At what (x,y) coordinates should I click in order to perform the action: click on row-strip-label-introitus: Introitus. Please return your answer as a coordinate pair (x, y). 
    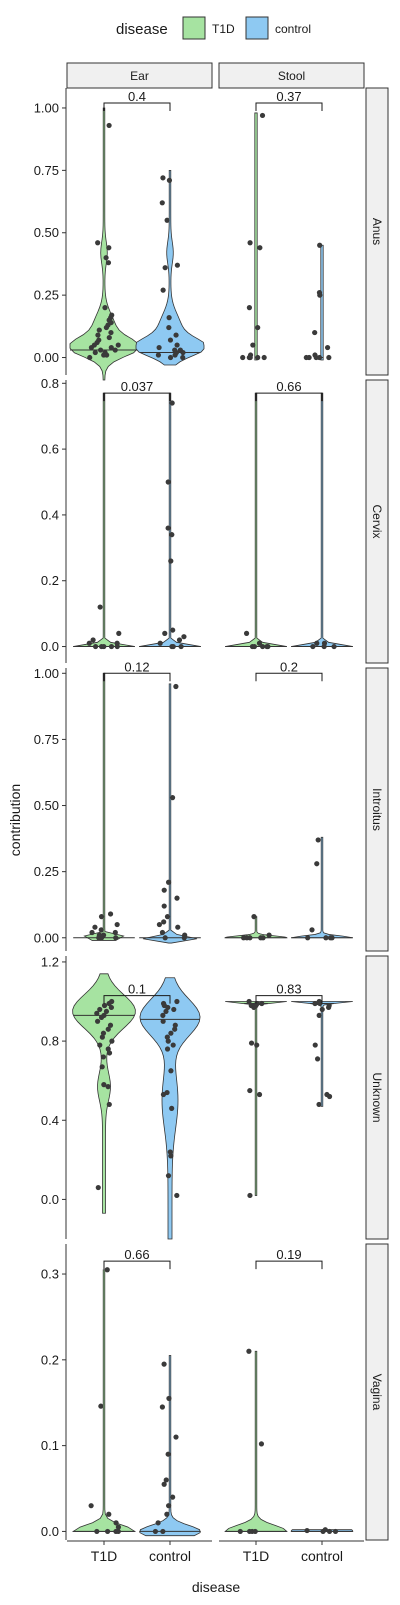
    Looking at the image, I should click on (377, 809).